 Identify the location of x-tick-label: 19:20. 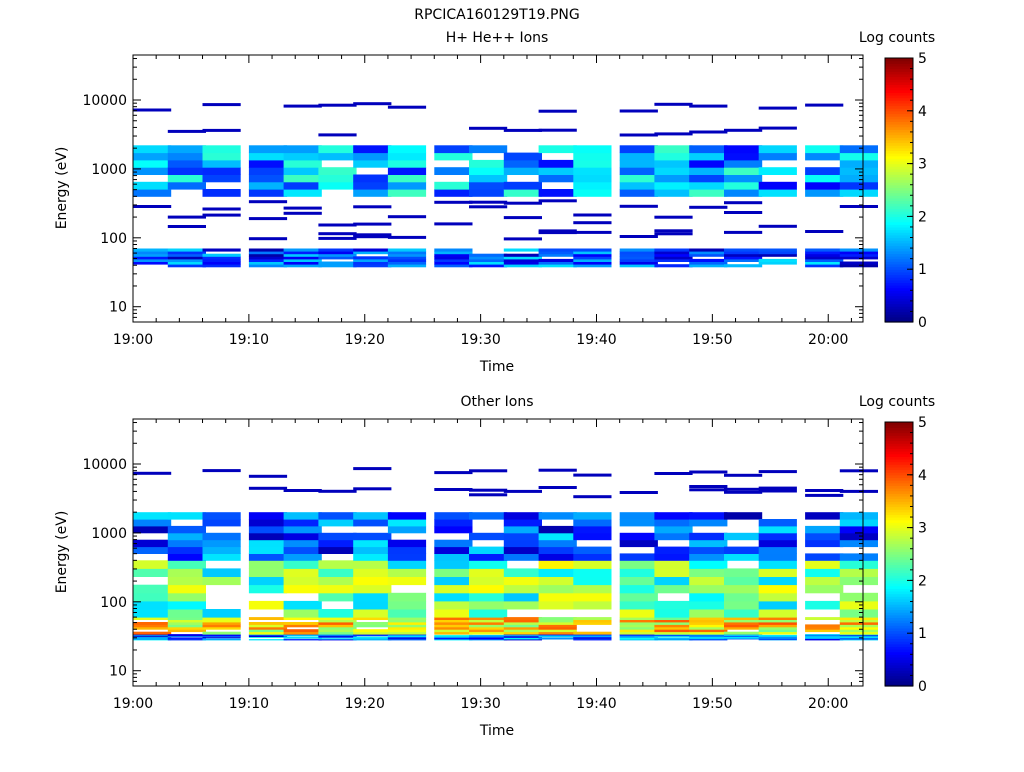
(365, 704).